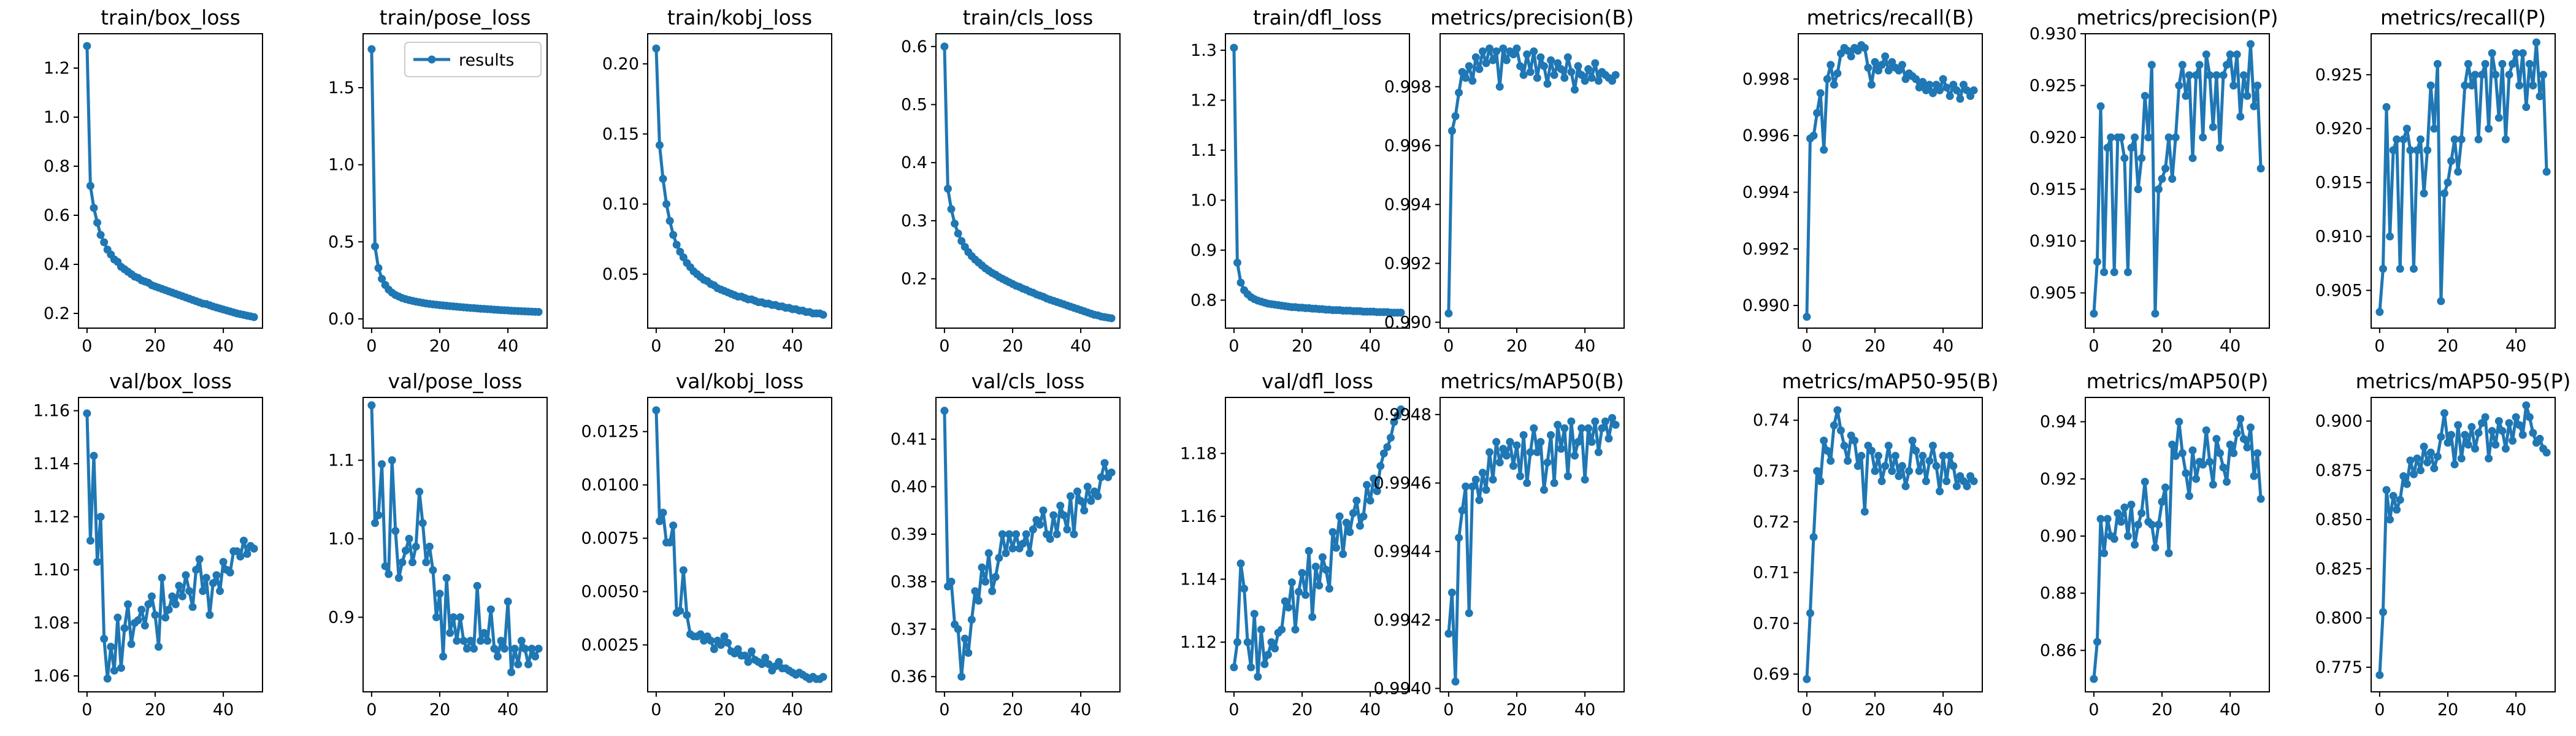 The image size is (2576, 736). Describe the element at coordinates (341, 88) in the screenshot. I see `y-tick-label: 1.5` at that location.